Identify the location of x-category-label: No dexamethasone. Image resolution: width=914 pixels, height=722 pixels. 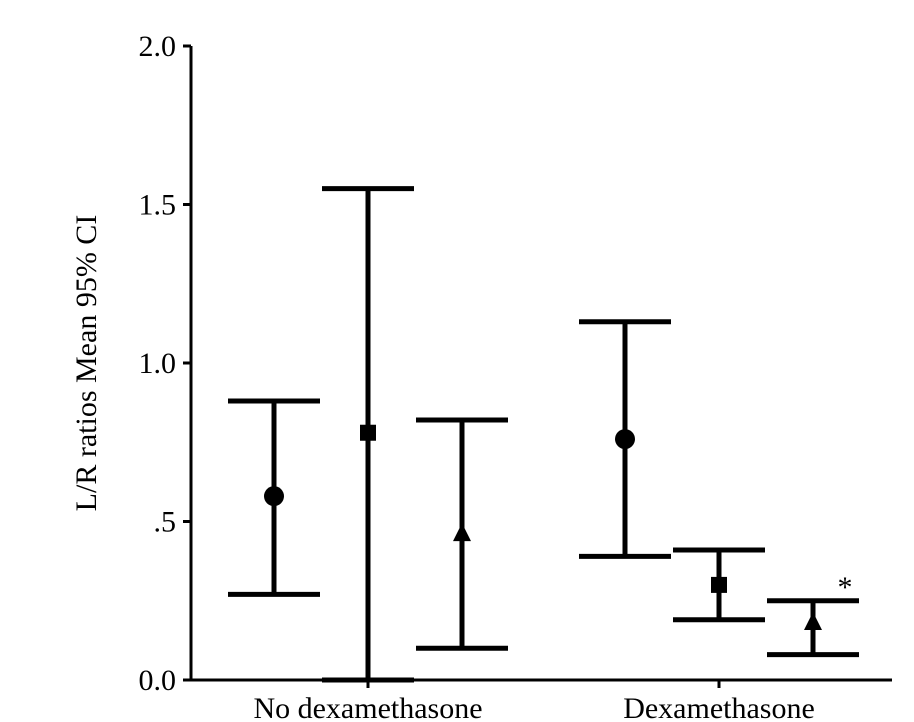
(367, 707).